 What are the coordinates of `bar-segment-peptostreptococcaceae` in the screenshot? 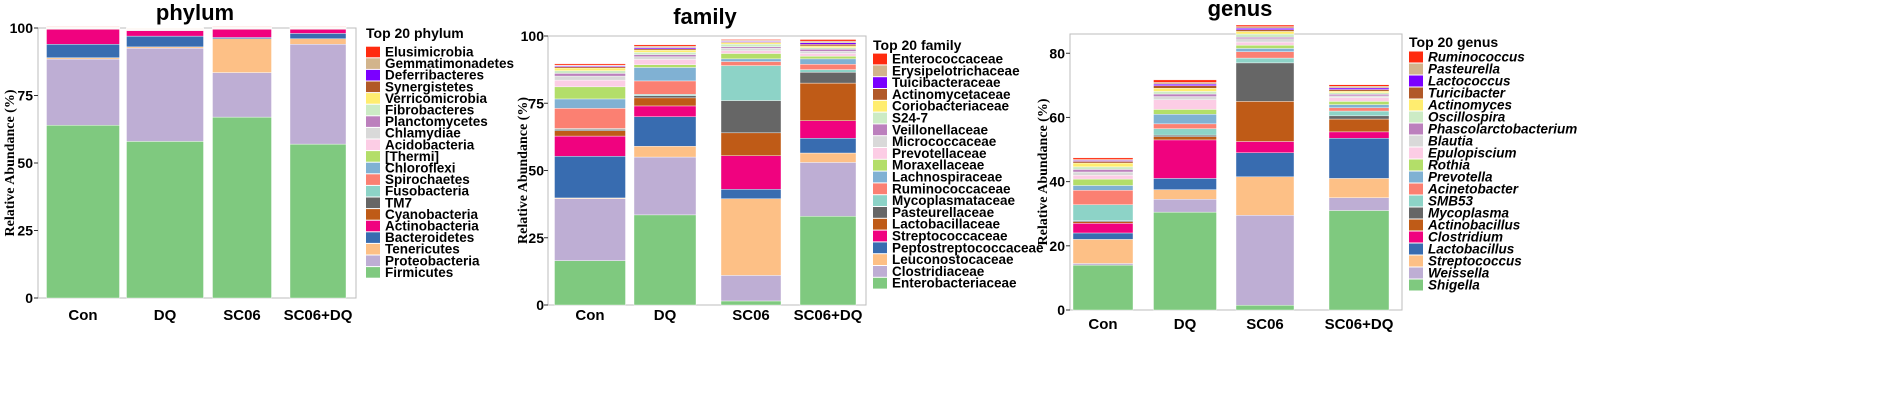 It's located at (590, 177).